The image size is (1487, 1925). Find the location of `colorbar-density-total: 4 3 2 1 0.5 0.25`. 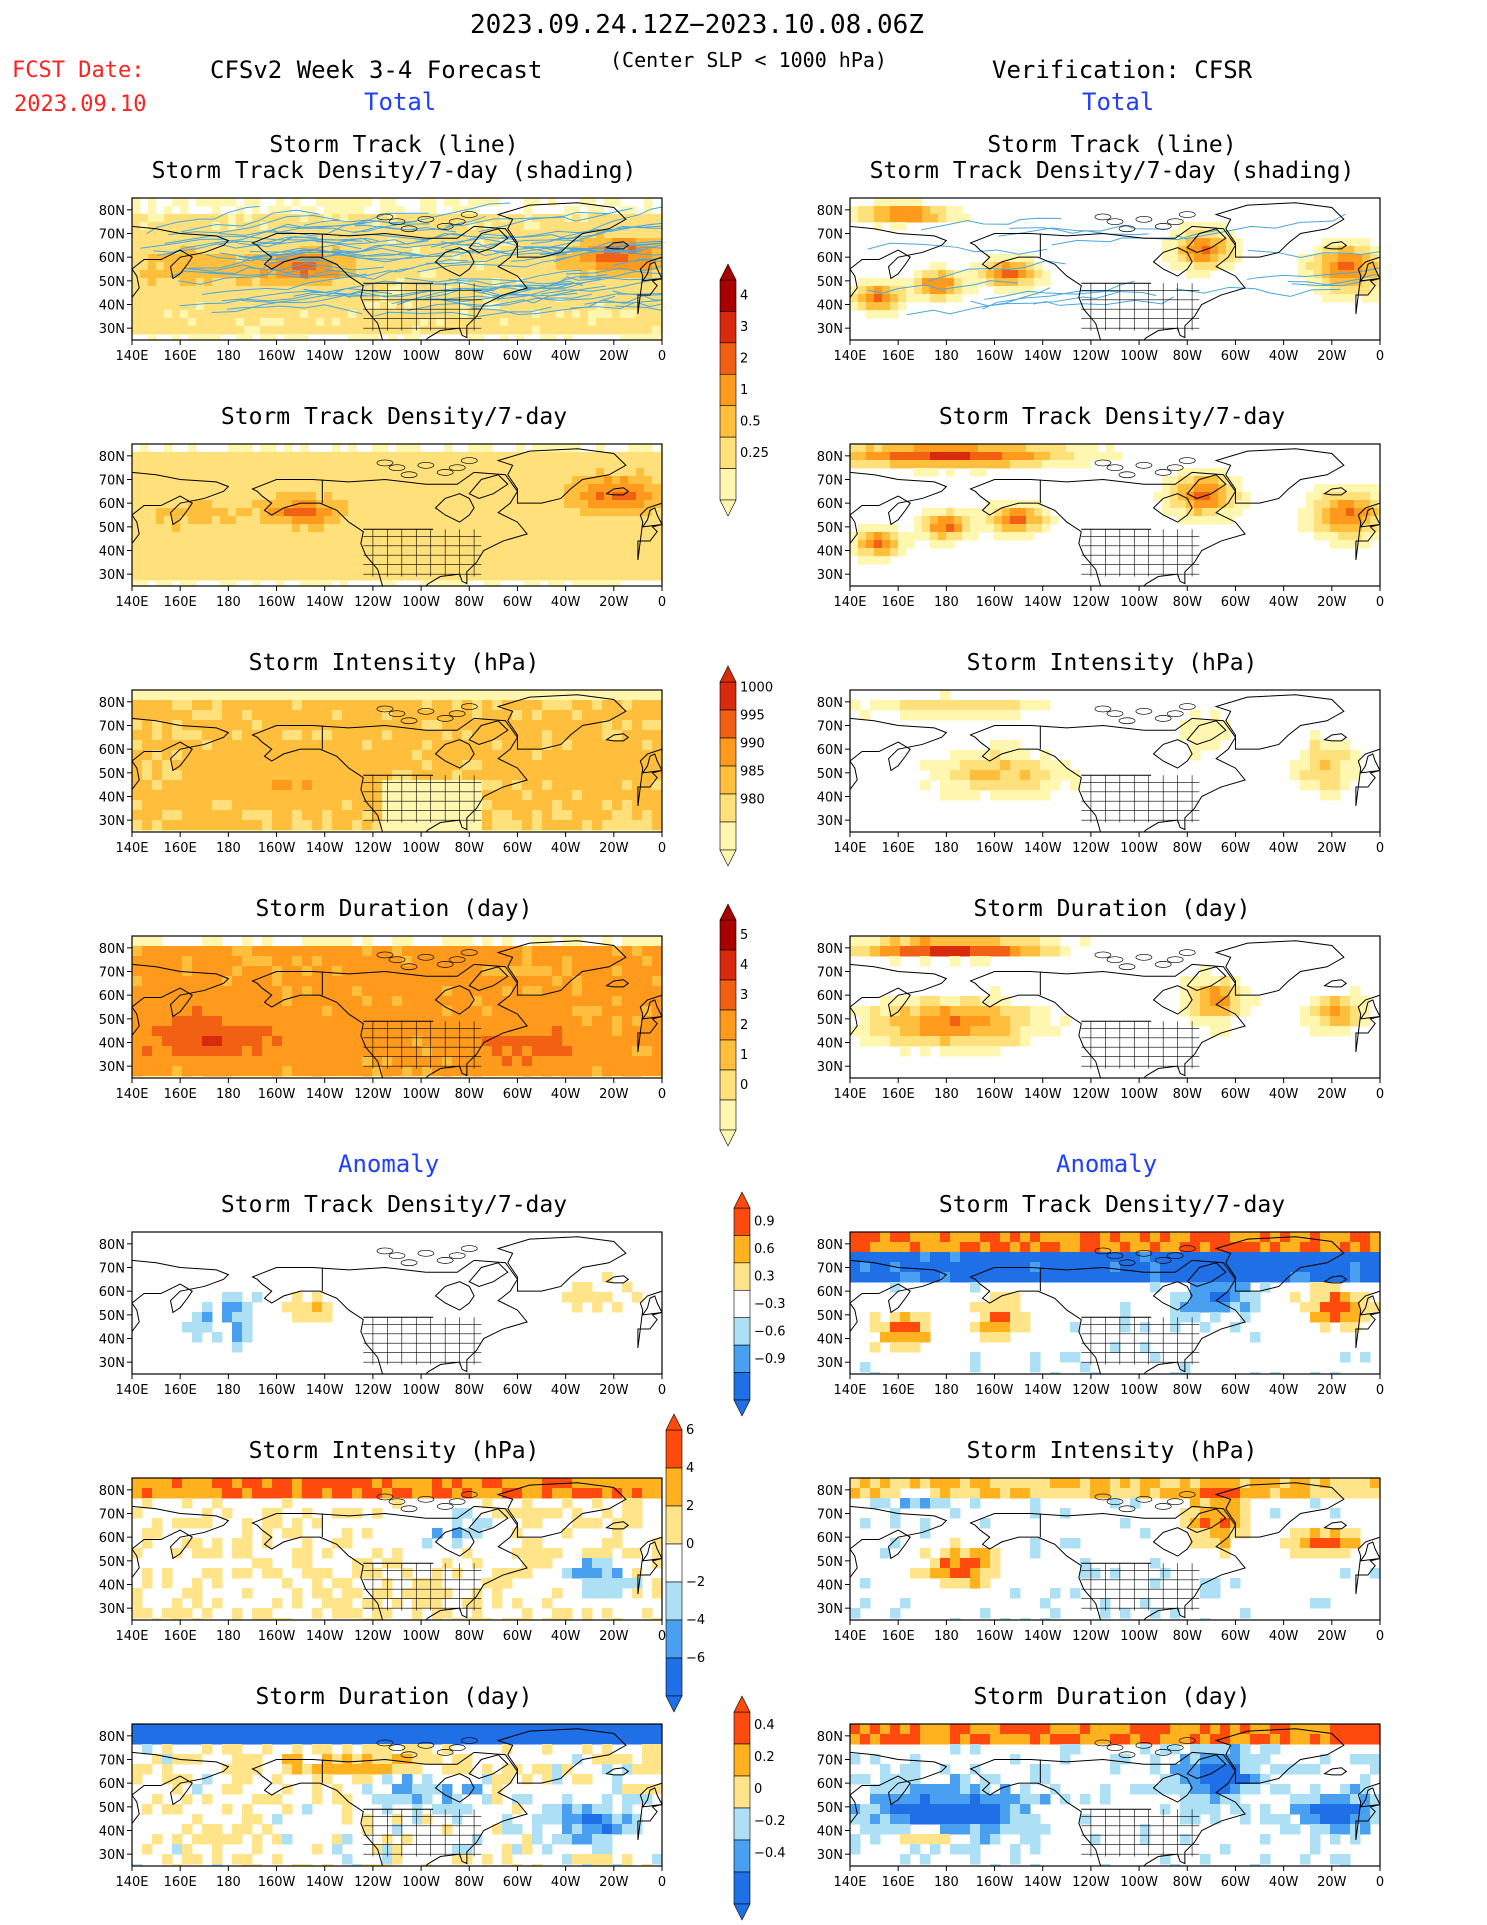

colorbar-density-total: 4 3 2 1 0.5 0.25 is located at coordinates (744, 390).